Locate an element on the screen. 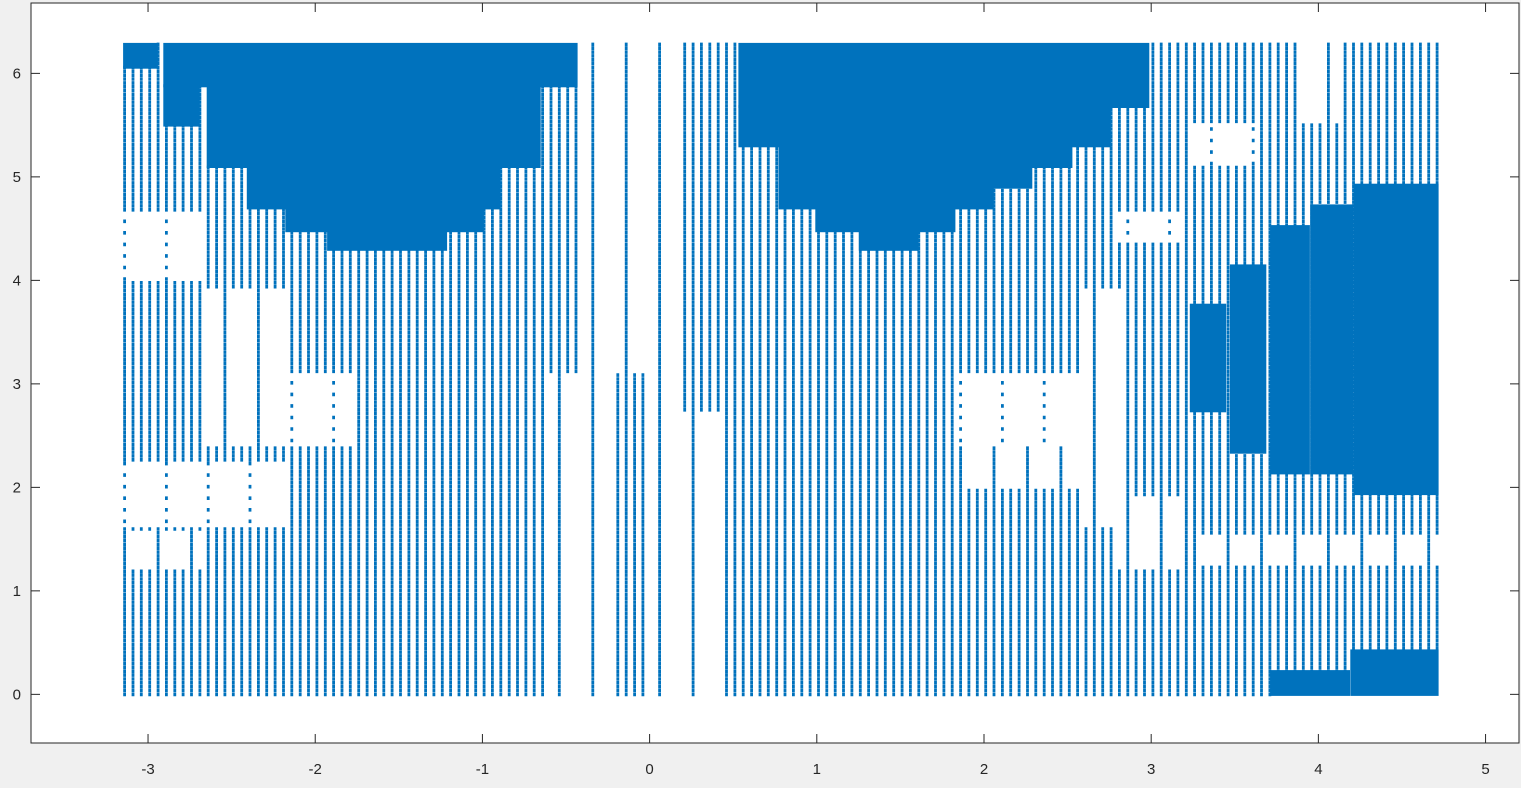 The width and height of the screenshot is (1521, 788). x-tick-label: -2 is located at coordinates (315, 769).